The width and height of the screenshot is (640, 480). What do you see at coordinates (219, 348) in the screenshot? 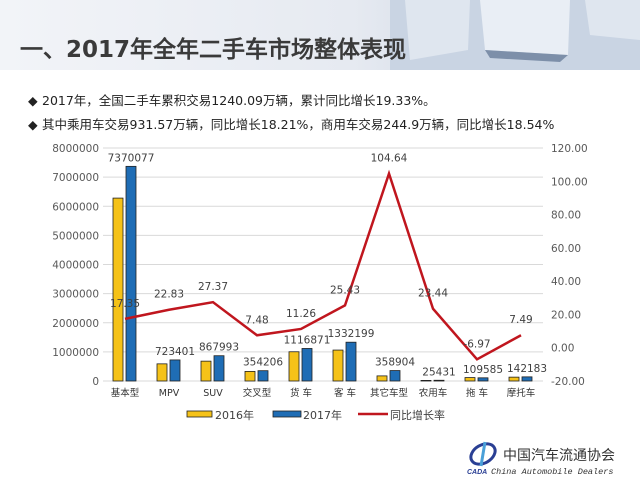
I see `bar-2017-data-label: 867993` at bounding box center [219, 348].